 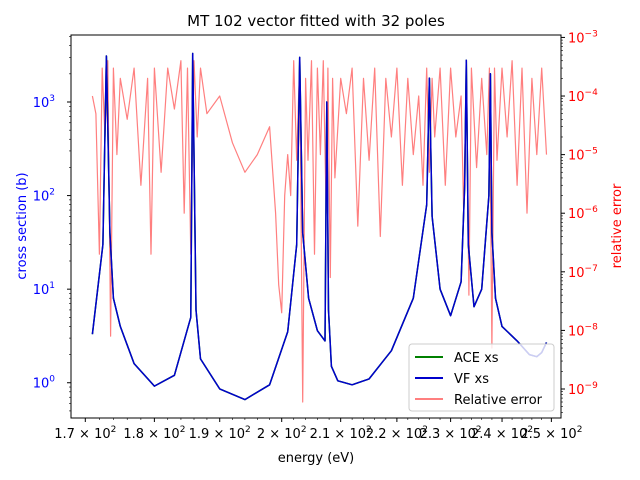 I want to click on y2-tick-label-4: 10⁻⁵, so click(x=583, y=155).